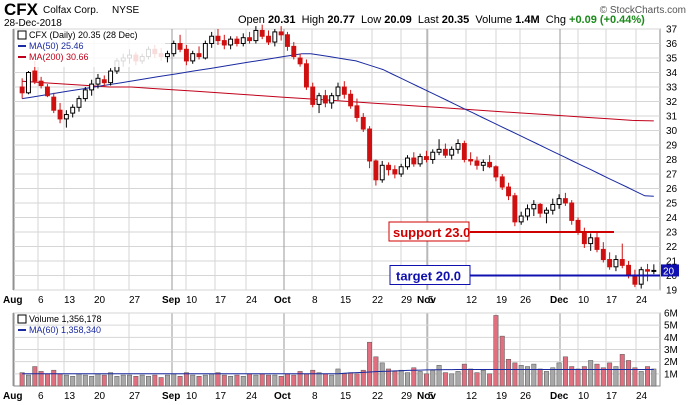 The image size is (700, 405). I want to click on volume-x-tick: Oct, so click(282, 396).